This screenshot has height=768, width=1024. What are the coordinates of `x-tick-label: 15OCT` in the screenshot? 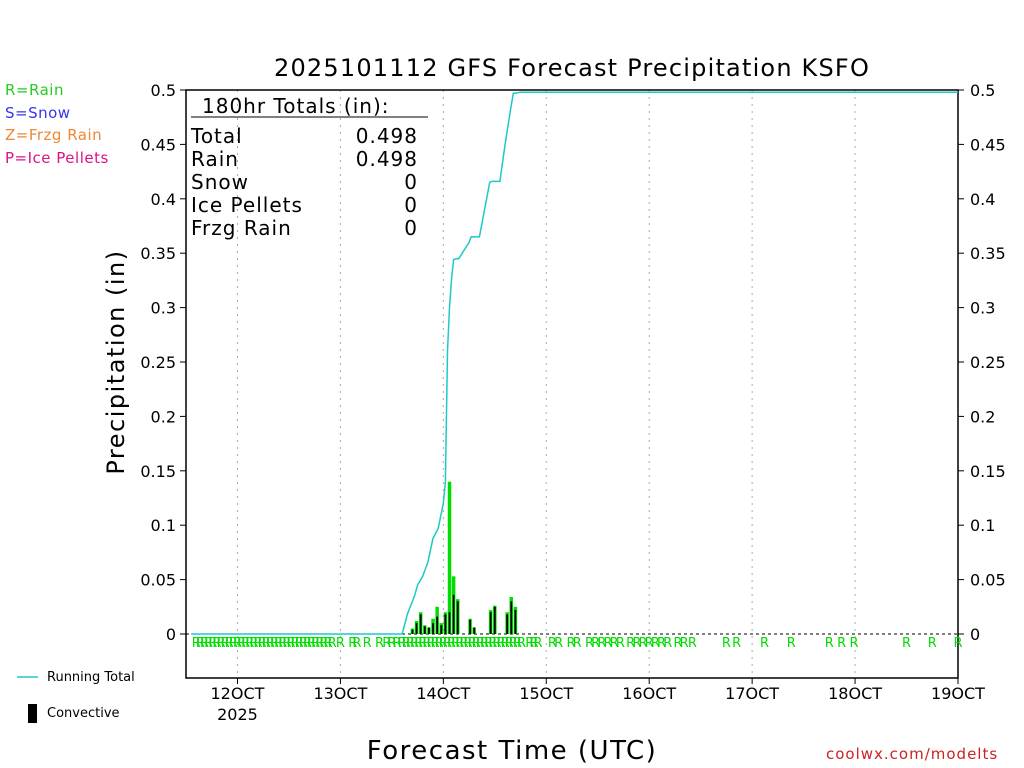 It's located at (546, 693).